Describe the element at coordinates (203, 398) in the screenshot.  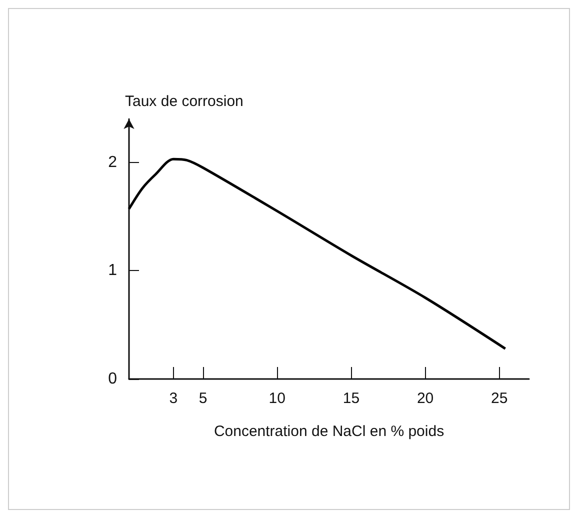
I see `x-tick-label: 5` at that location.